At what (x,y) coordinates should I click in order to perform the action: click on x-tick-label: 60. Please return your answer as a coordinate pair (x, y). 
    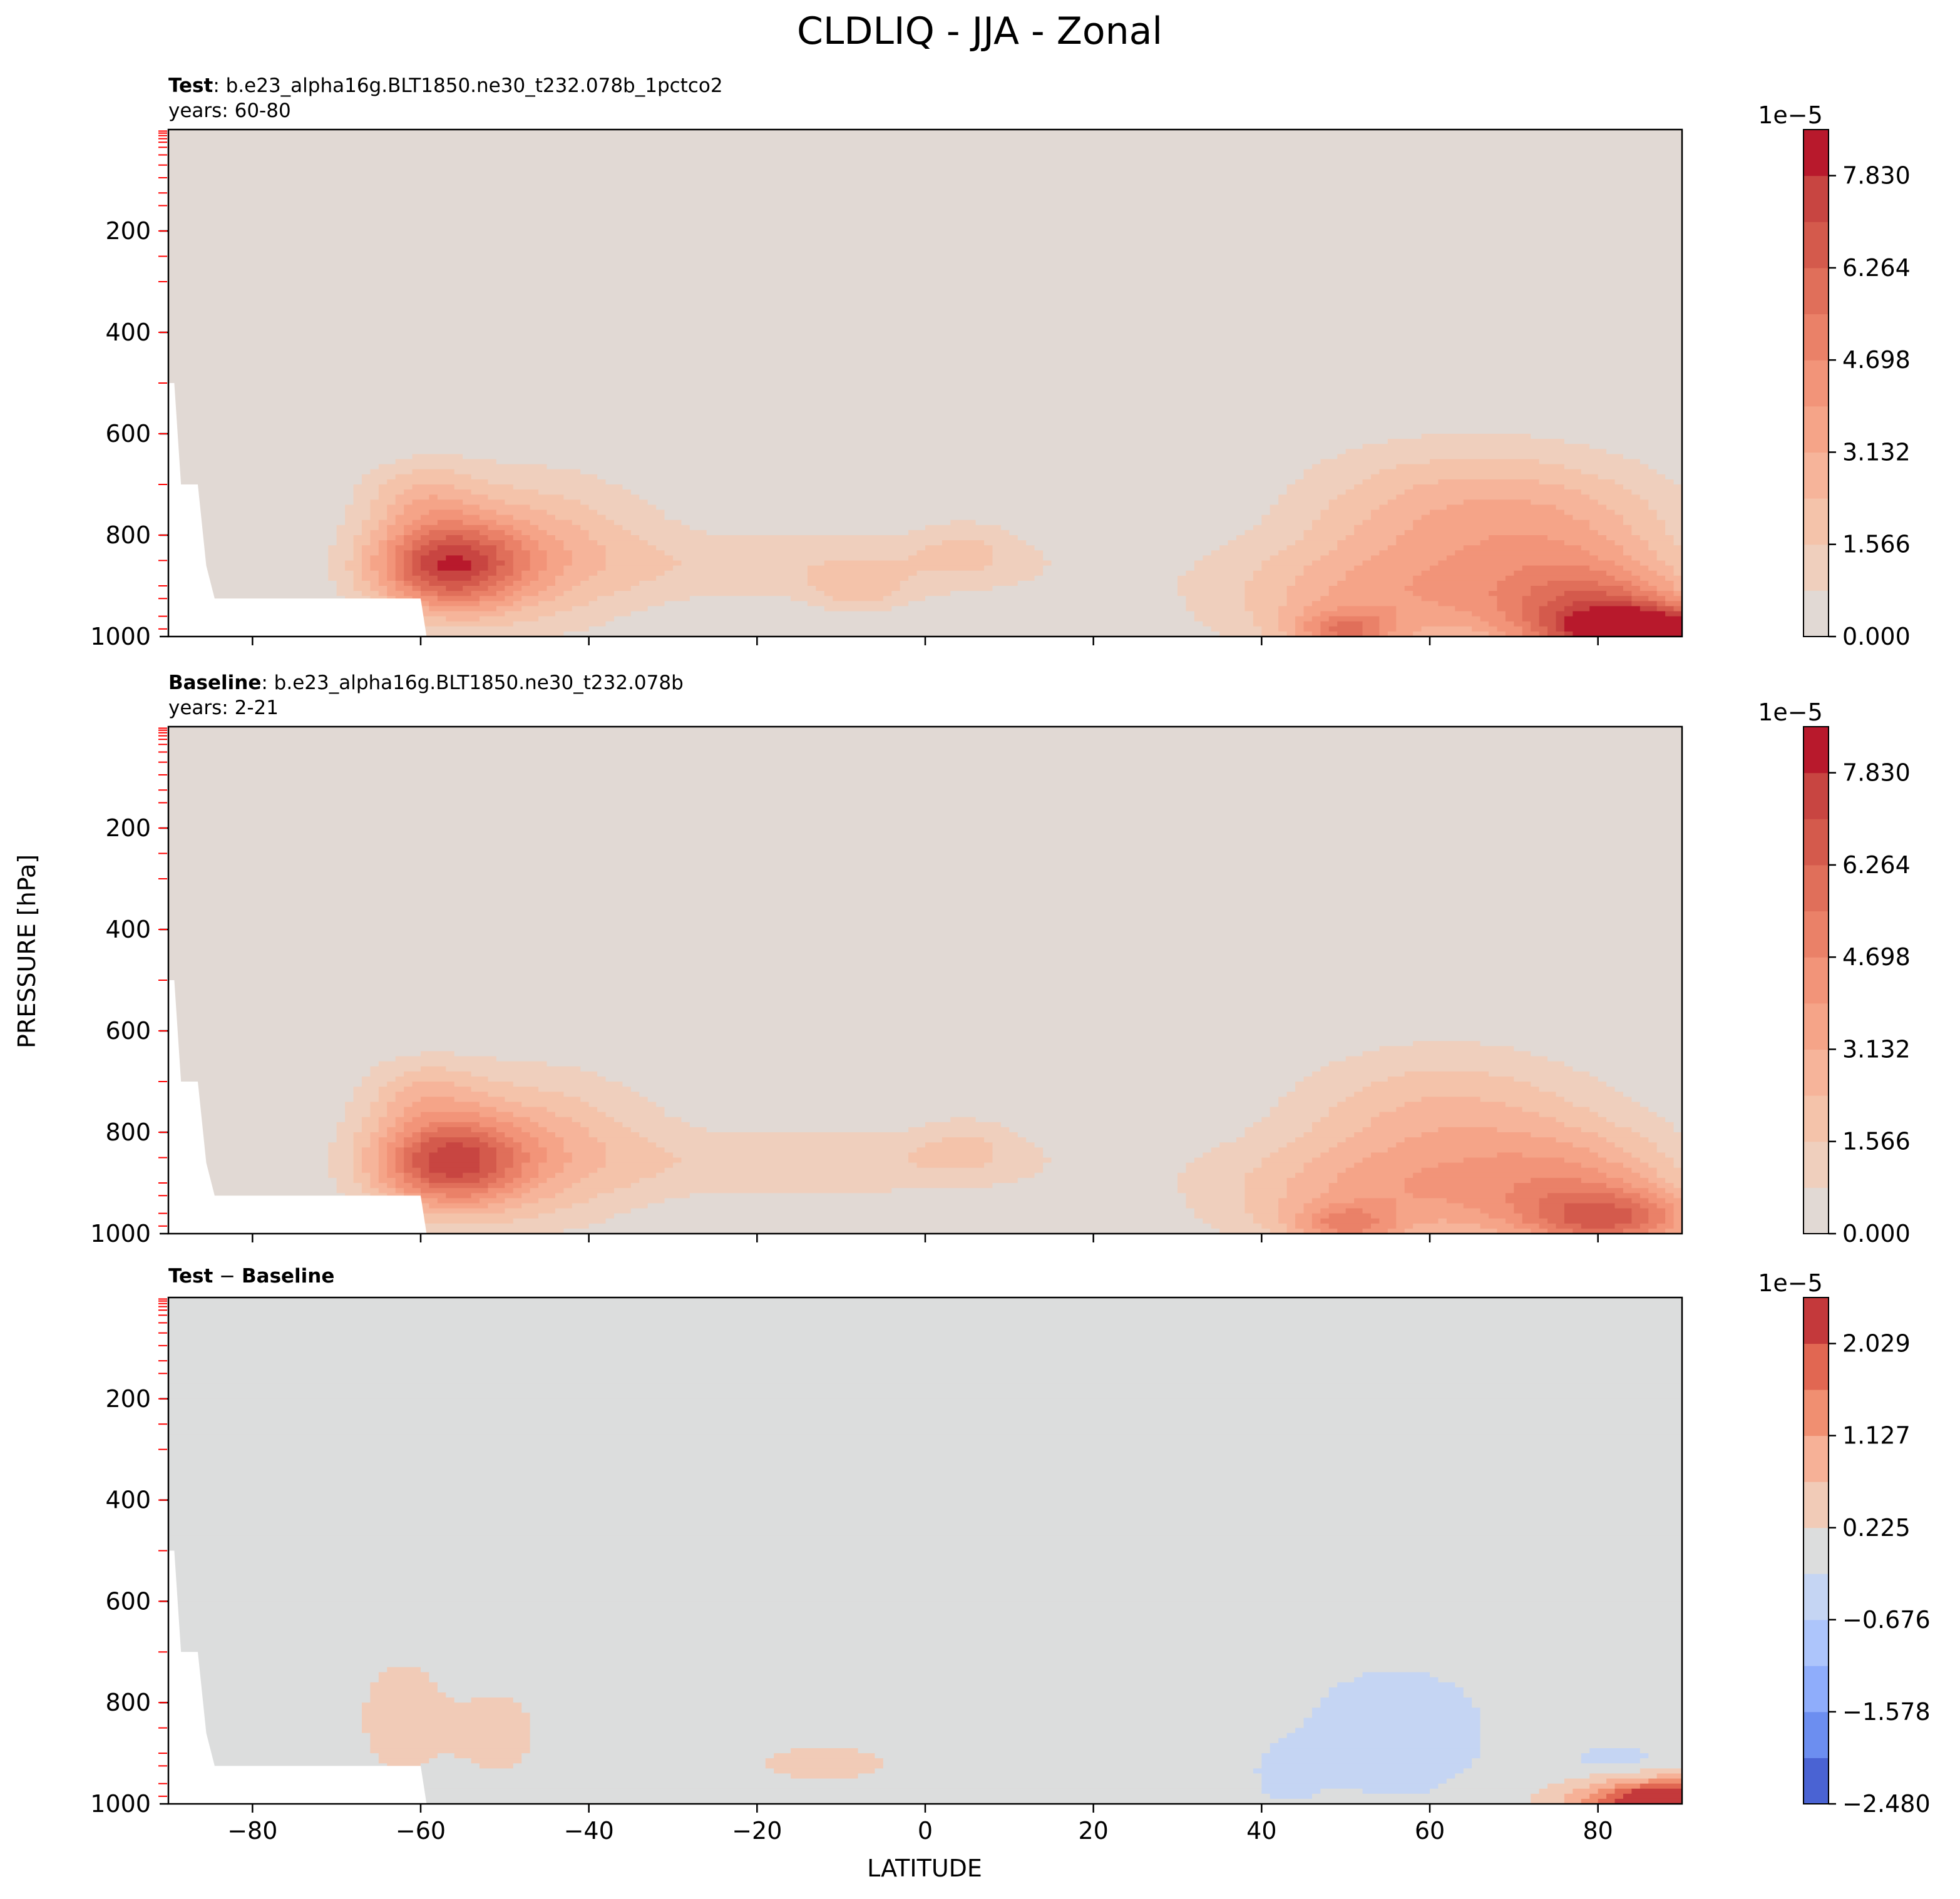
    Looking at the image, I should click on (1430, 1831).